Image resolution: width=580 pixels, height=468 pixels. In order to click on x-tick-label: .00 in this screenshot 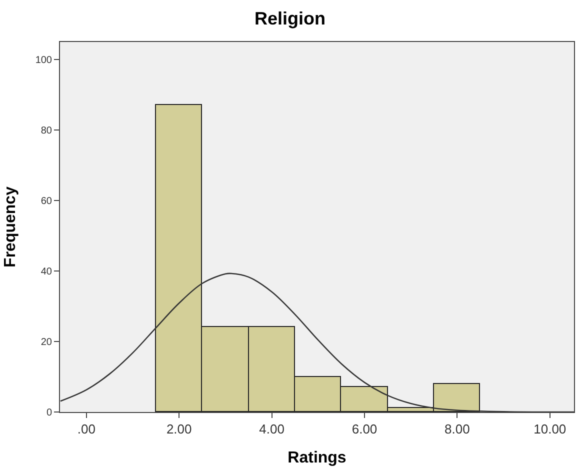, I will do `click(86, 429)`.